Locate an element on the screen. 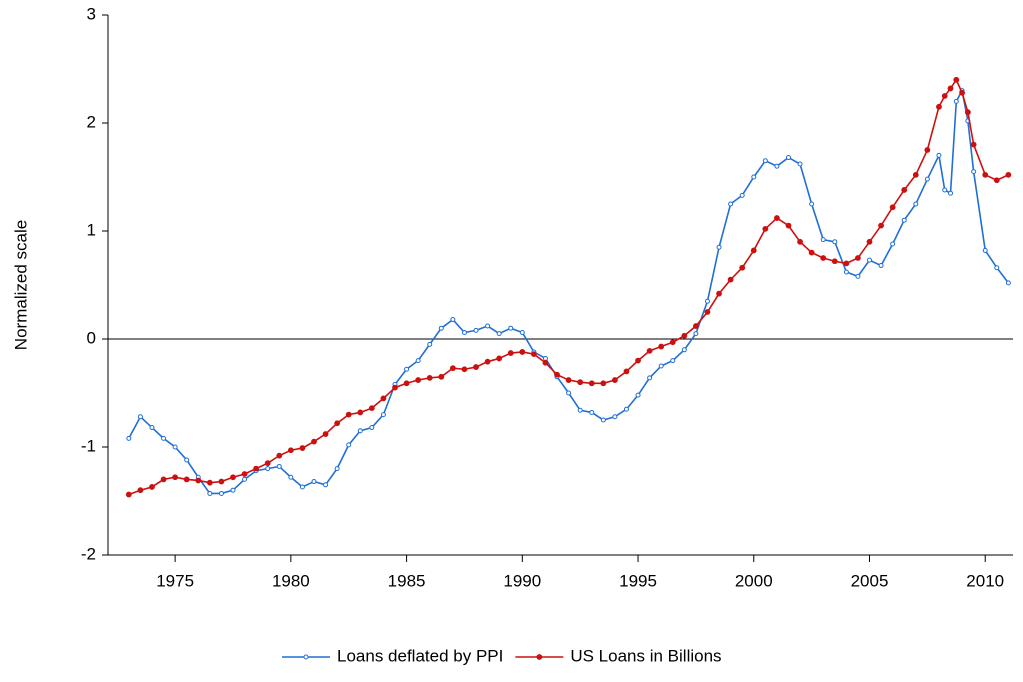 Image resolution: width=1023 pixels, height=682 pixels. y-tick-label: 0 is located at coordinates (91, 337).